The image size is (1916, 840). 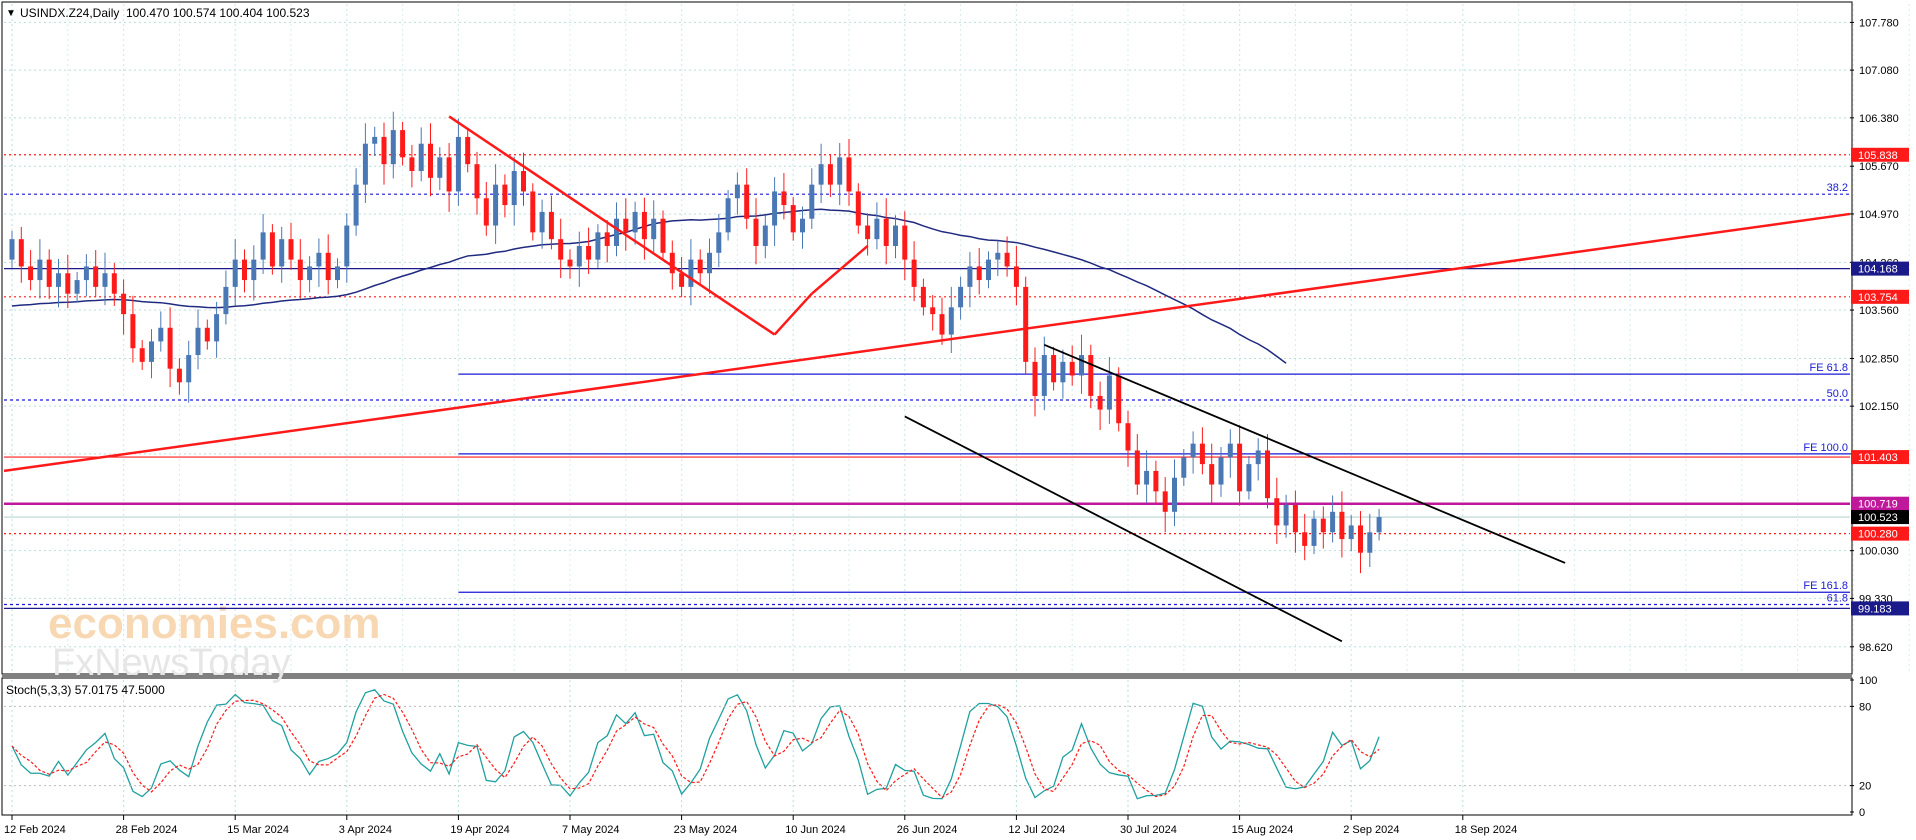 What do you see at coordinates (1879, 71) in the screenshot?
I see `price-tick-label: 107.080` at bounding box center [1879, 71].